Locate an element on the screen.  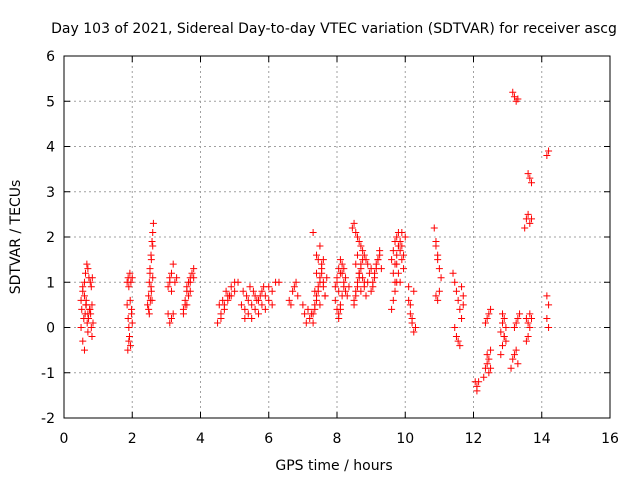
x-tick-label: 16 is located at coordinates (610, 439).